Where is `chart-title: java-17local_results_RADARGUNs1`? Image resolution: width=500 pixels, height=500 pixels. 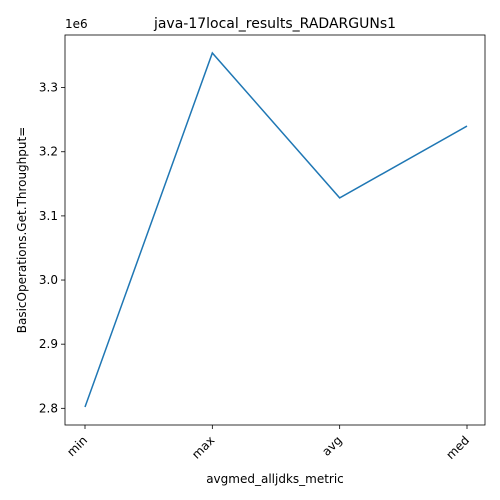
chart-title: java-17local_results_RADARGUNs1 is located at coordinates (274, 24).